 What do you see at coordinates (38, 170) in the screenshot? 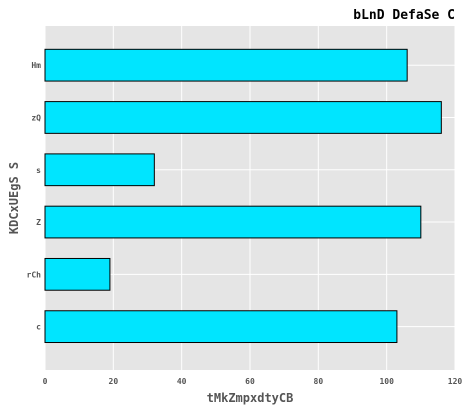
I see `y-tick-label: s` at bounding box center [38, 170].